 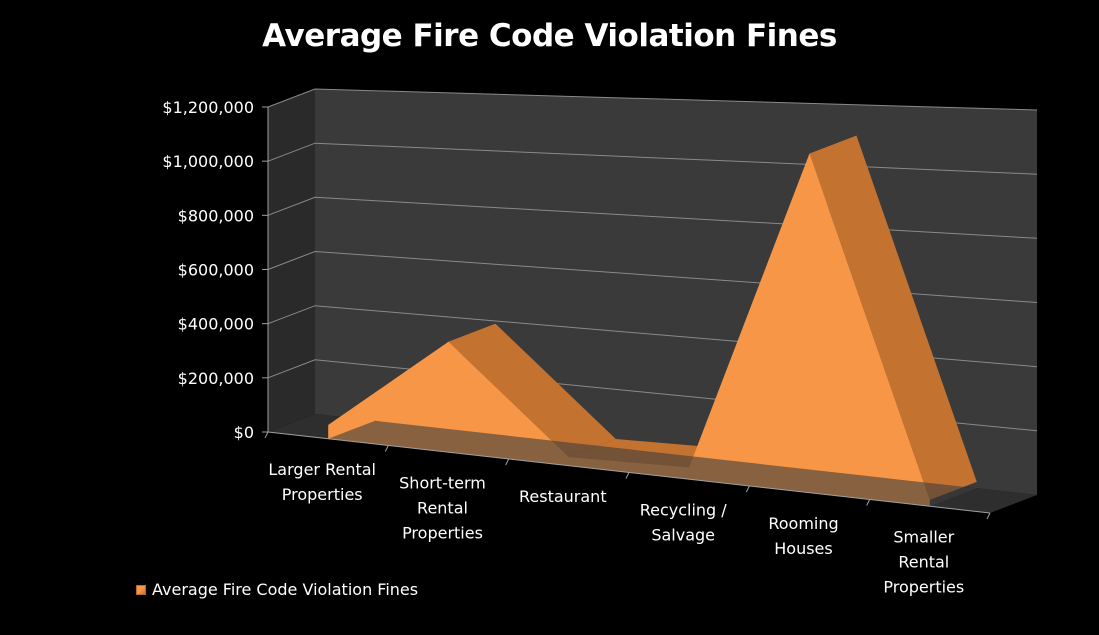 What do you see at coordinates (216, 324) in the screenshot?
I see `y-tick-label: $400,000` at bounding box center [216, 324].